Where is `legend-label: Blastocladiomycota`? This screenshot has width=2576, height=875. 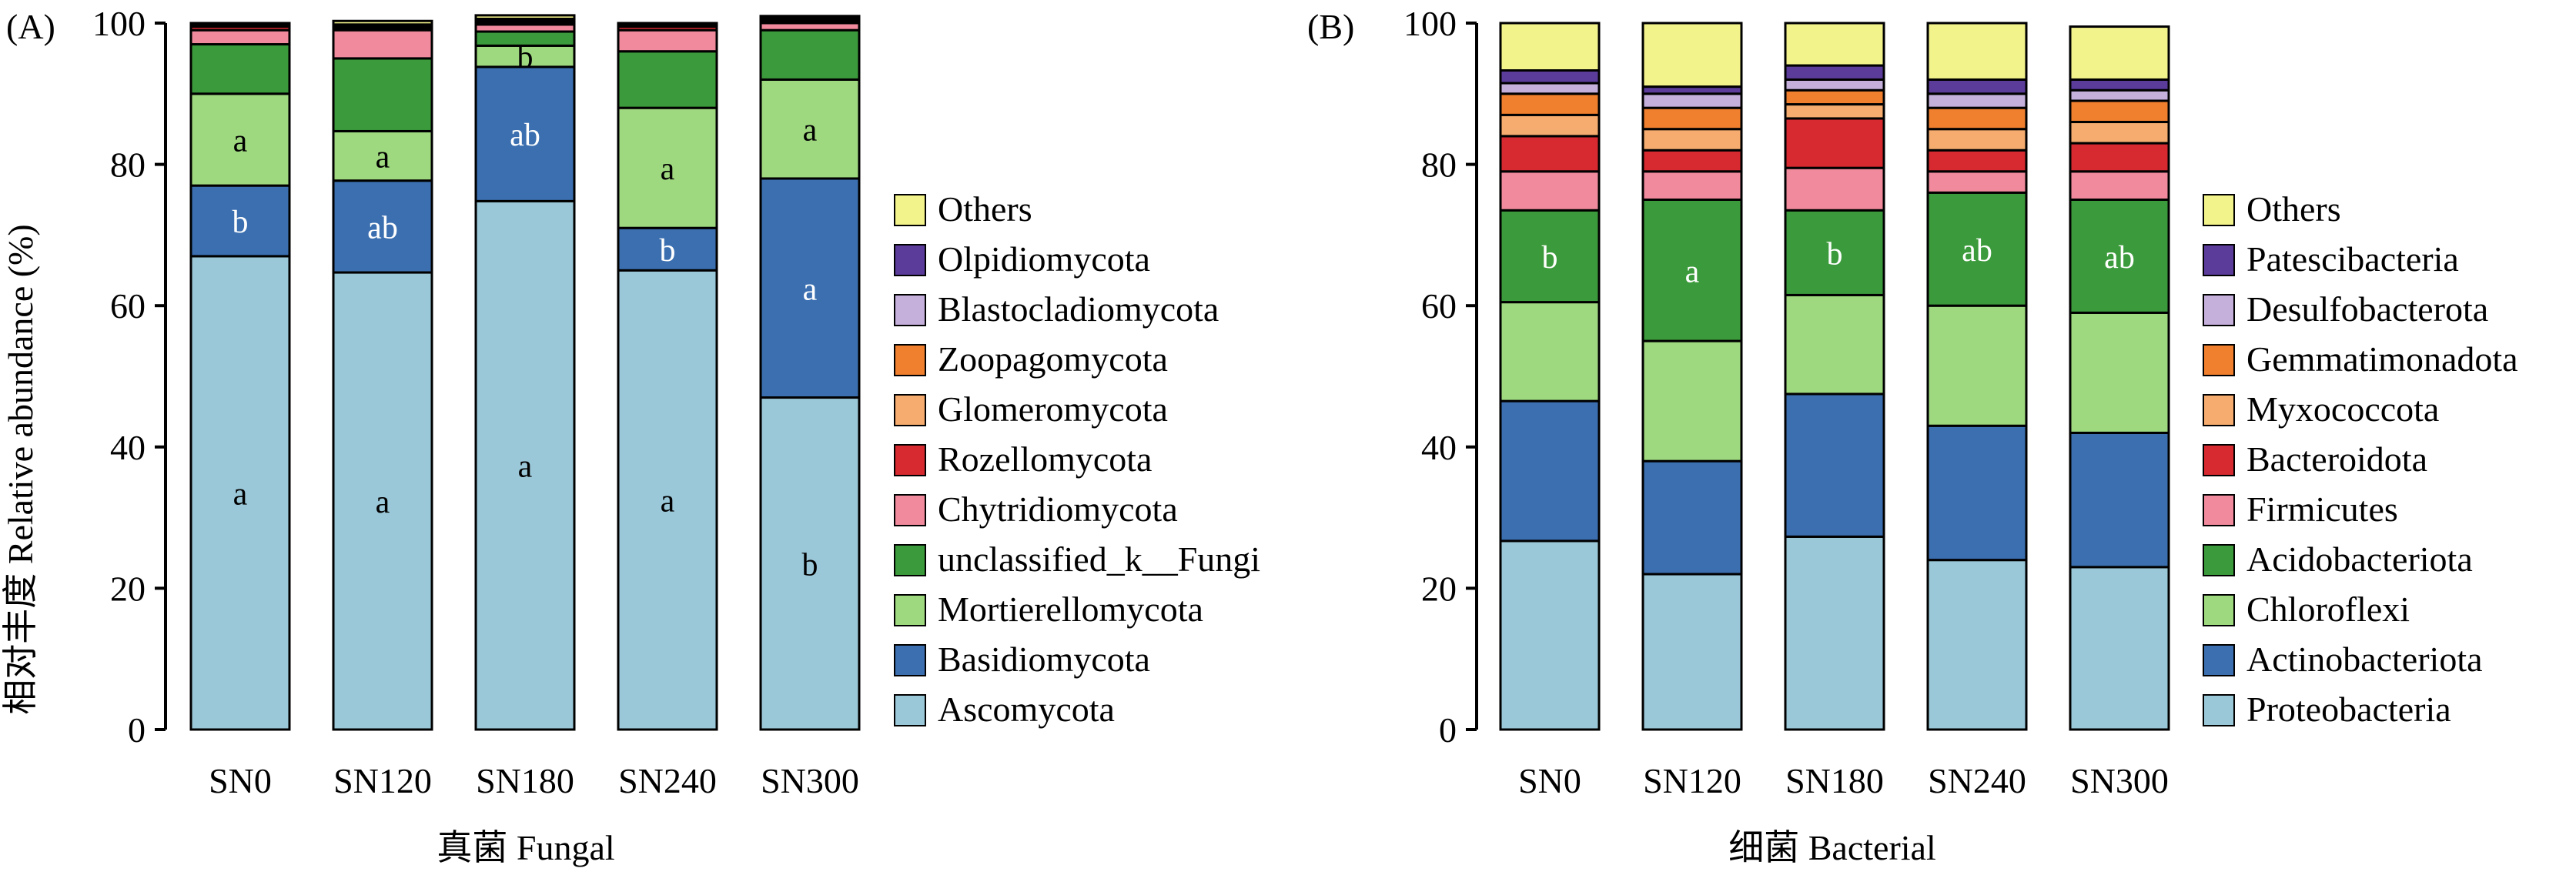
legend-label: Blastocladiomycota is located at coordinates (1079, 309).